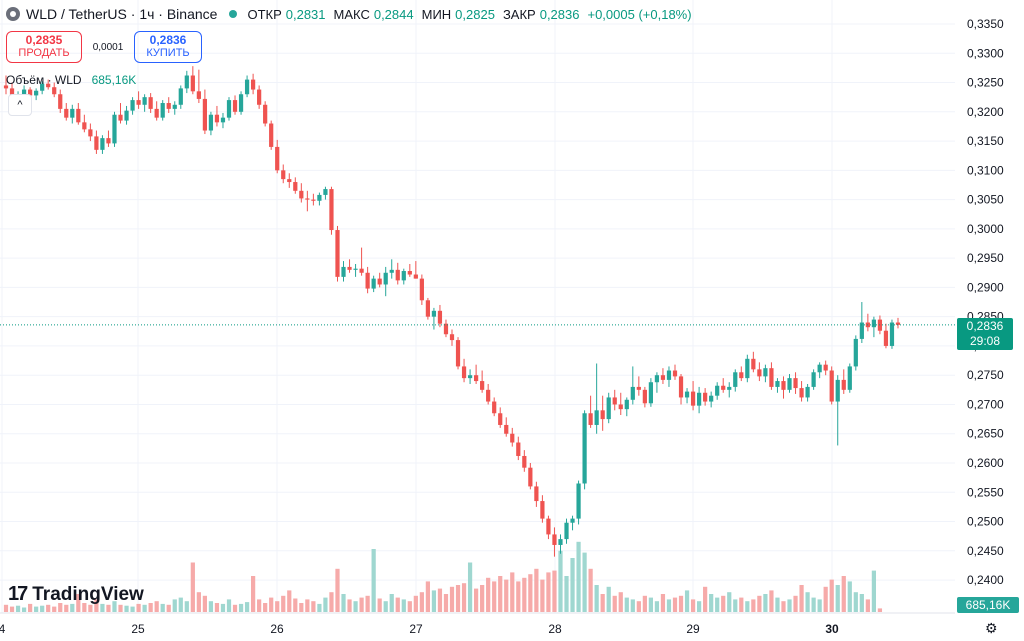 This screenshot has width=1024, height=641. I want to click on market-open-dot-icon, so click(233, 14).